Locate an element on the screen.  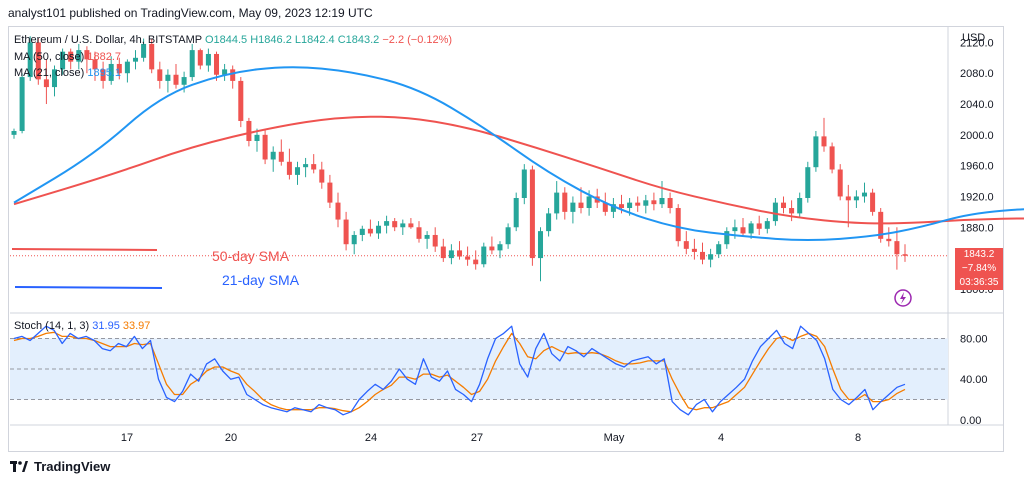
ma50-legend: MA (50, close) 1882.7 is located at coordinates (67, 57).